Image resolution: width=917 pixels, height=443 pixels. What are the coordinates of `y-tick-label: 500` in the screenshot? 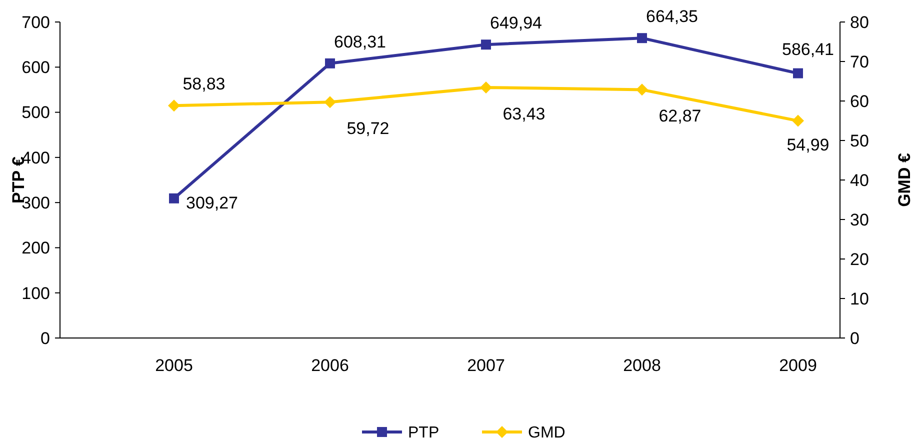 It's located at (36, 112).